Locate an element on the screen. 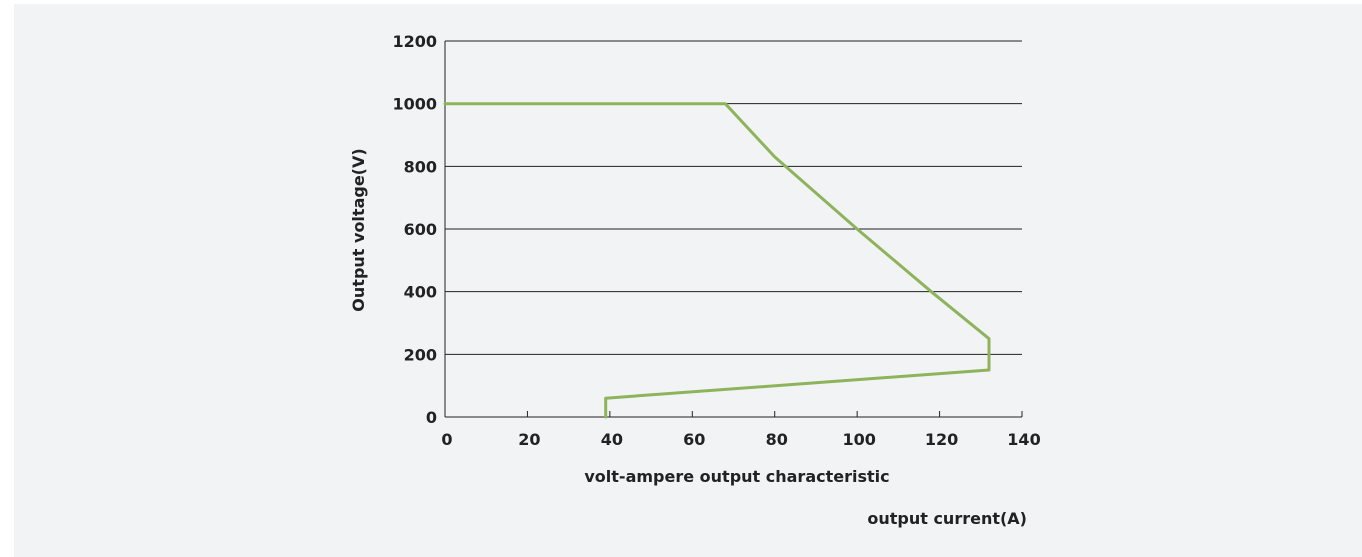 This screenshot has width=1362, height=557. y-tick-label: 1200 is located at coordinates (414, 41).